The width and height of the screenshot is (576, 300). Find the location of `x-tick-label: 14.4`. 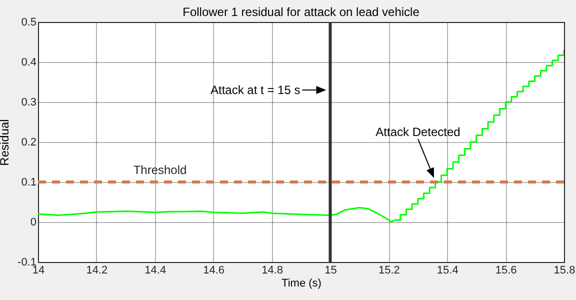

x-tick-label: 14.4 is located at coordinates (155, 270).